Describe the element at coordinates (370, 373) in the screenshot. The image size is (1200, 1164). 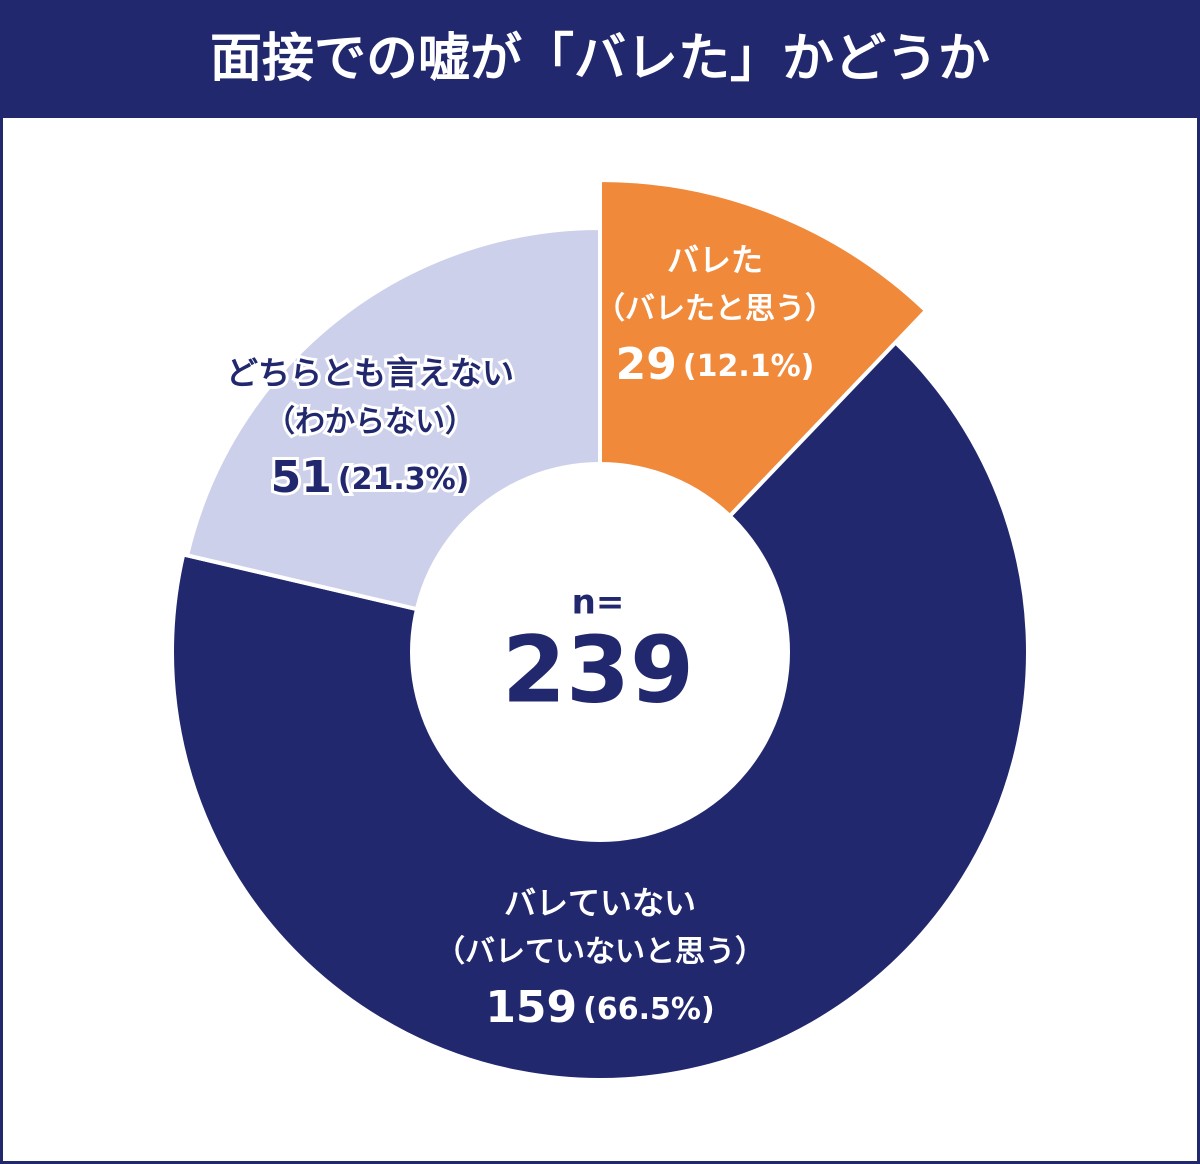
I see `slice-label: どちらとも言えない` at that location.